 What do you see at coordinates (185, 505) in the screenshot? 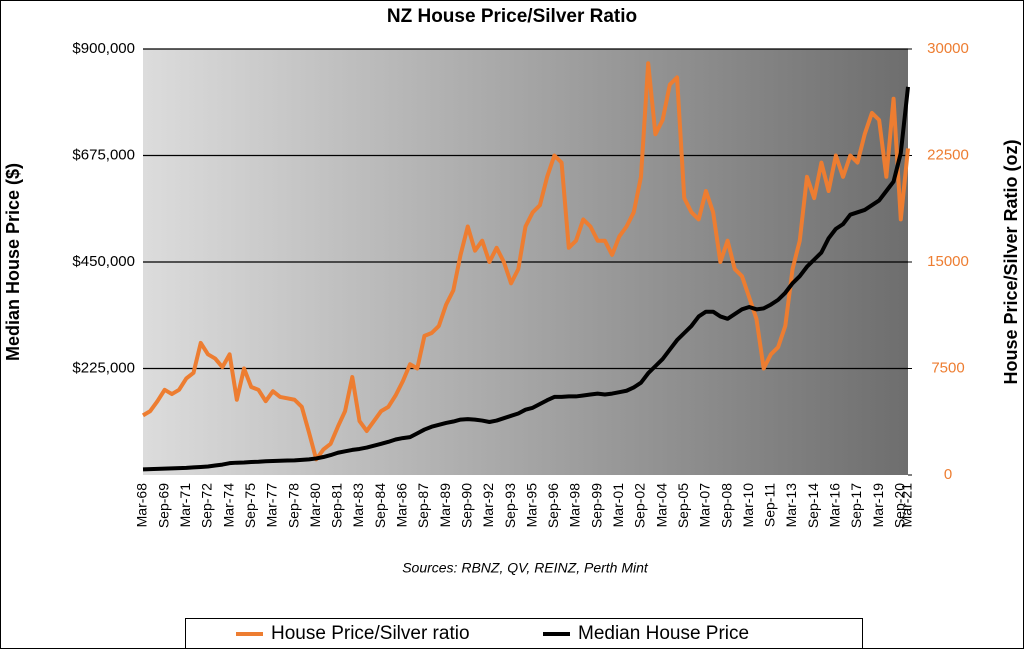
I see `x-tick-label: Mar-71` at bounding box center [185, 505].